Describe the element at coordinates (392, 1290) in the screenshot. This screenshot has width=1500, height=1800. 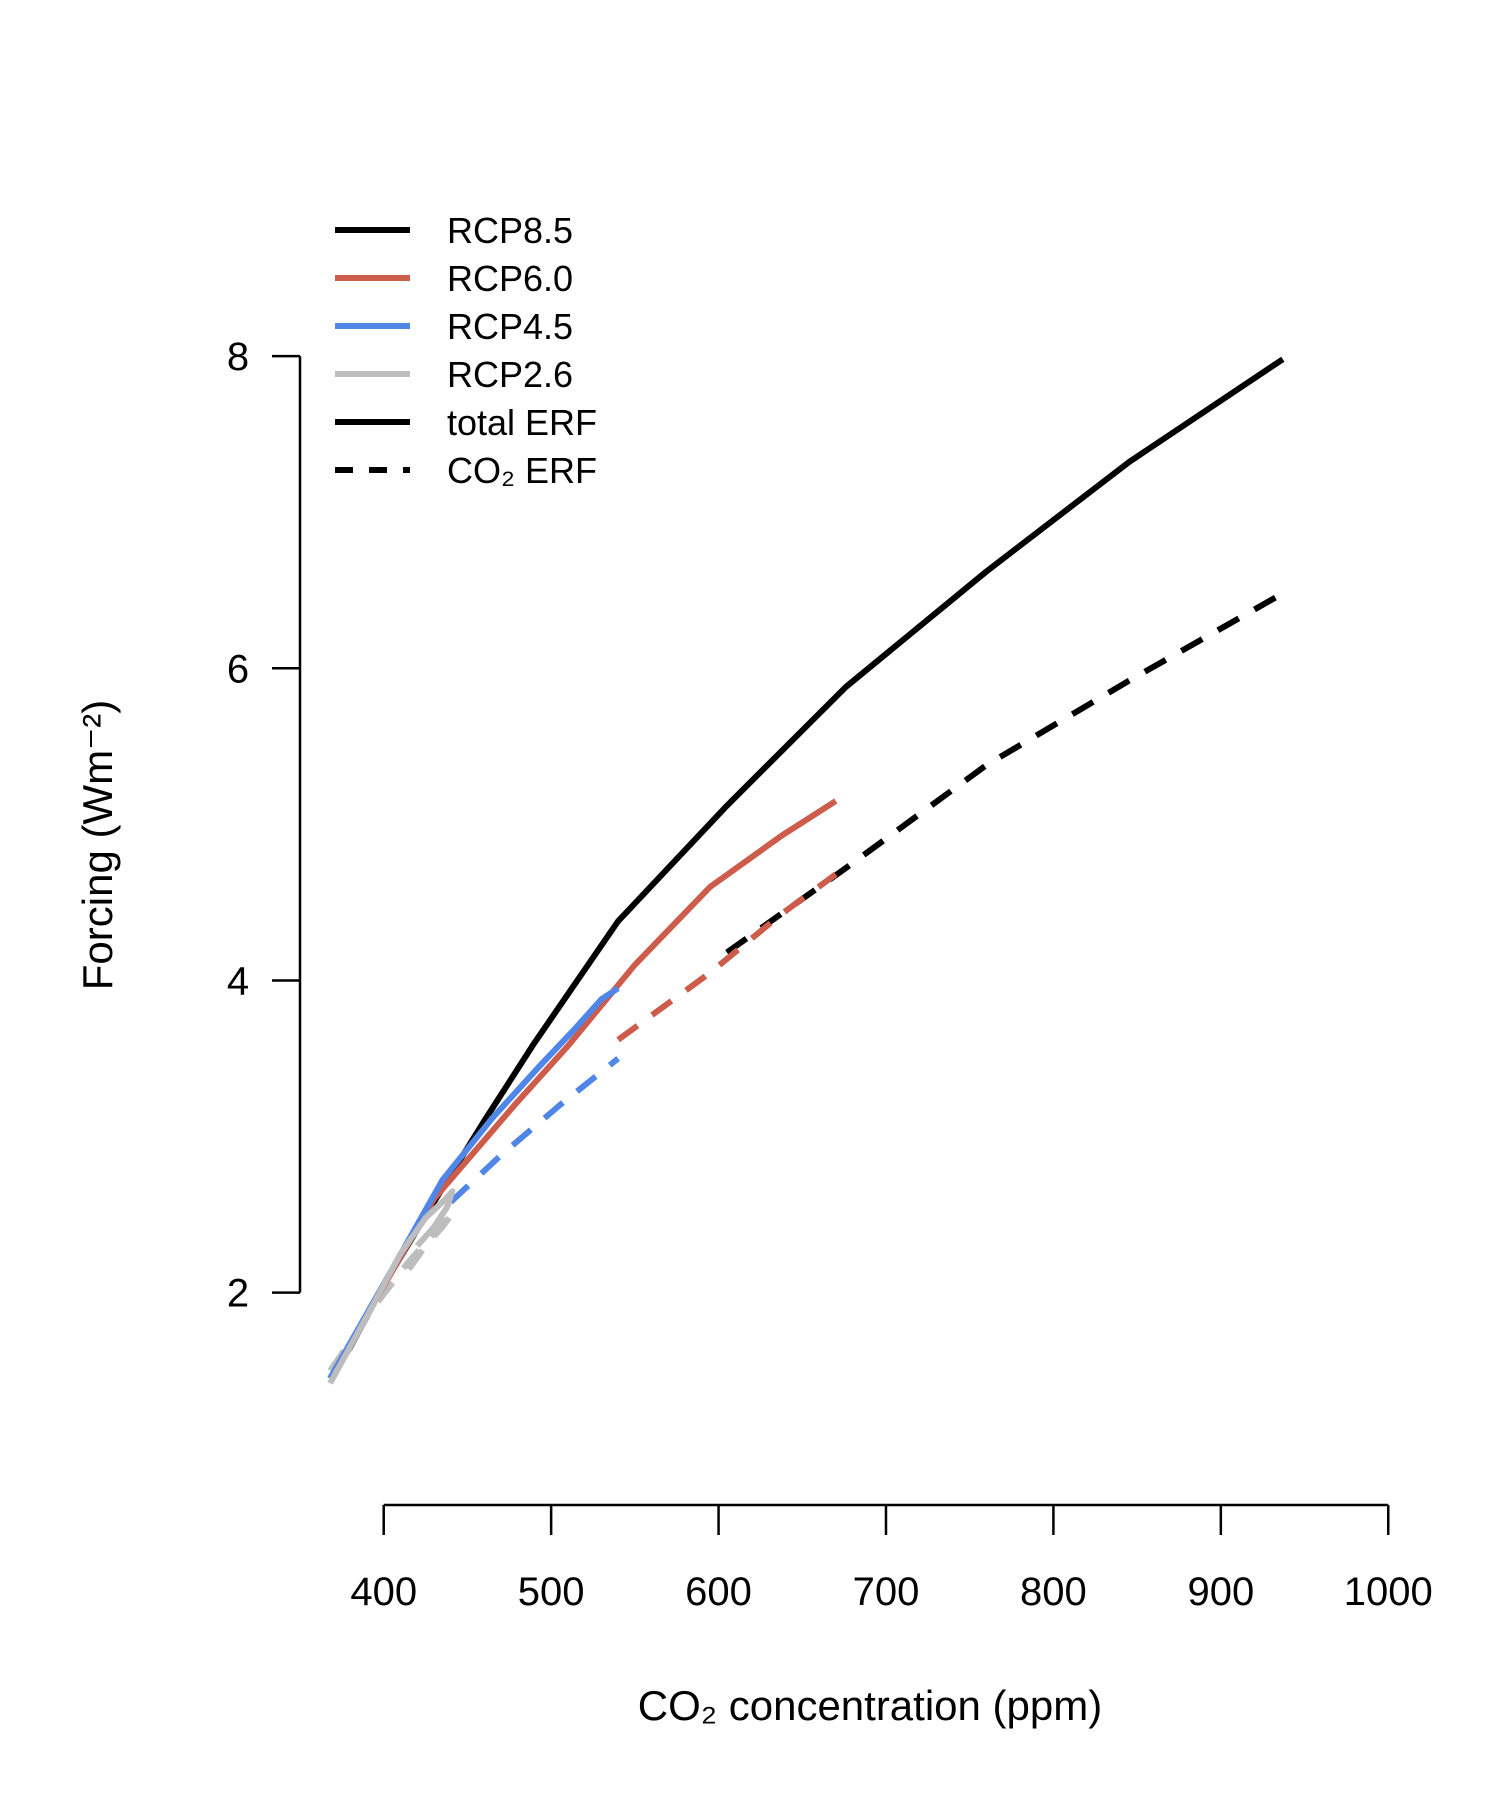
I see `series-line-rcp2-6-co-erf` at that location.